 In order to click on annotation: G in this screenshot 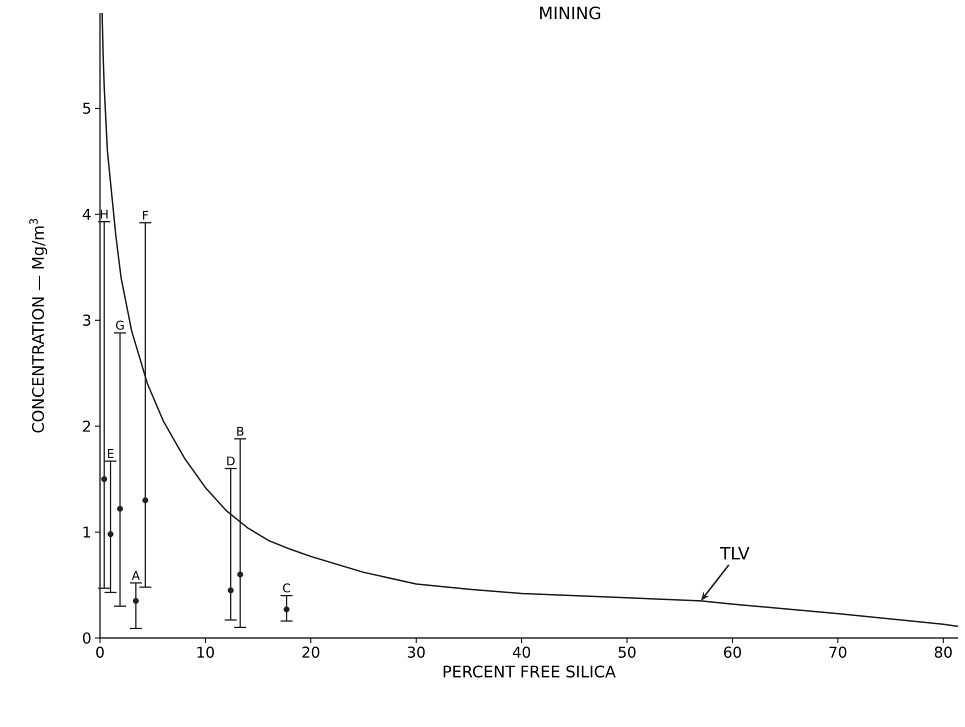, I will do `click(120, 325)`.